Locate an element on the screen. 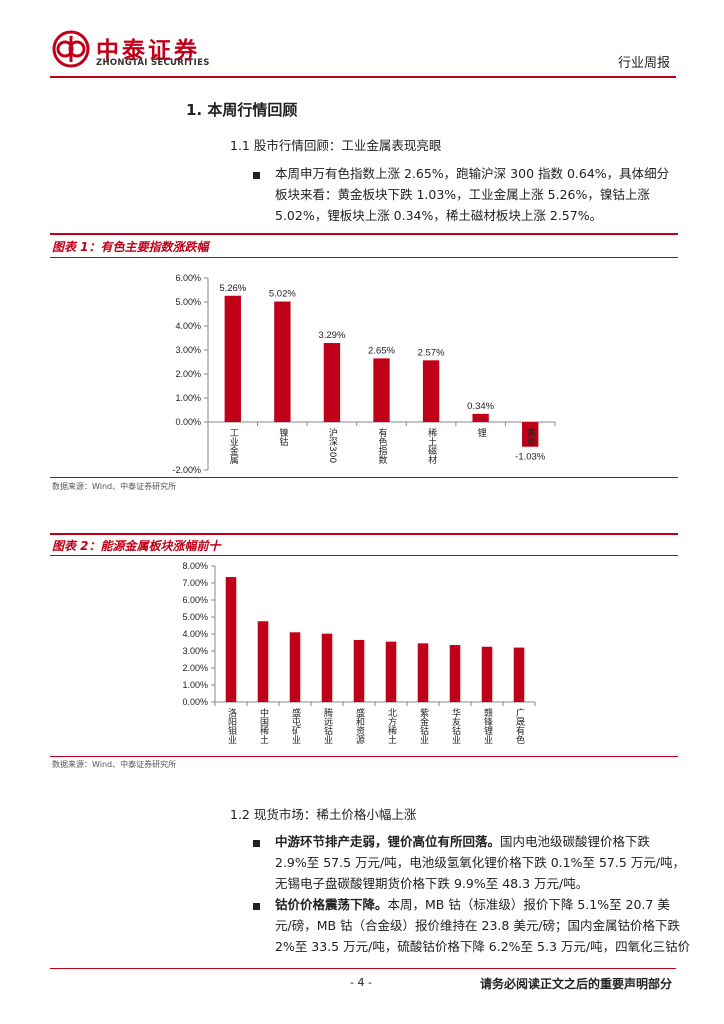 The image size is (724, 1024). paragraph-line: 钴价价格震荡下降。本周，MB 钴（标准级）报价下降 5.1%至 20.7 美 is located at coordinates (472, 904).